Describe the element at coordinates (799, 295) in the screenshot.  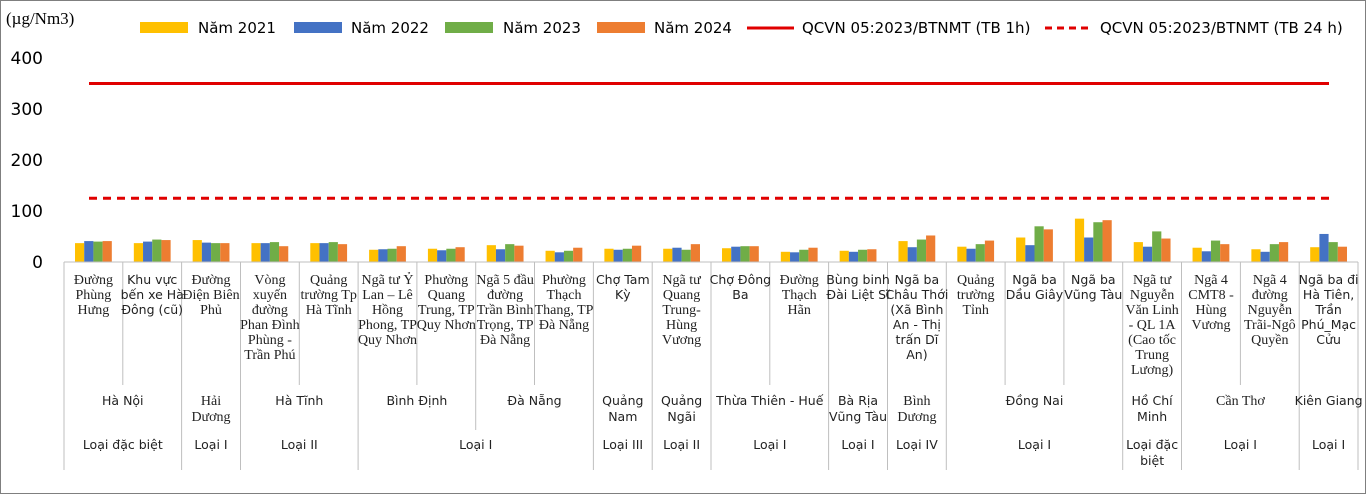
I see `category-label: Đường Thạch Hãn` at that location.